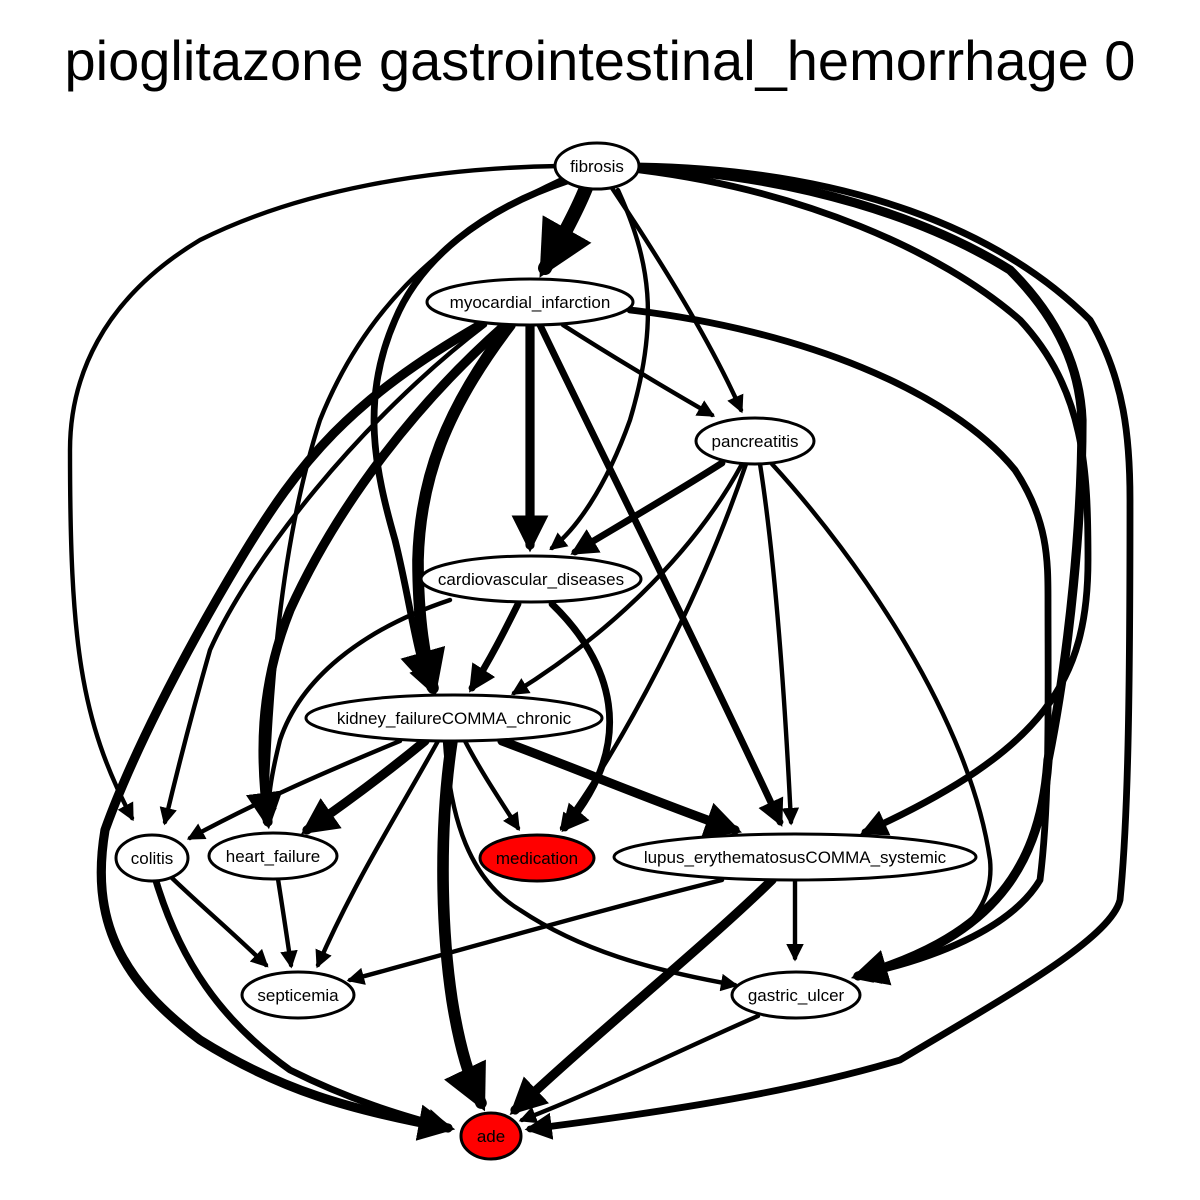  Describe the element at coordinates (881, 722) in the screenshot. I see `edge-pancreatitis-to-gastric_ulcer` at that location.